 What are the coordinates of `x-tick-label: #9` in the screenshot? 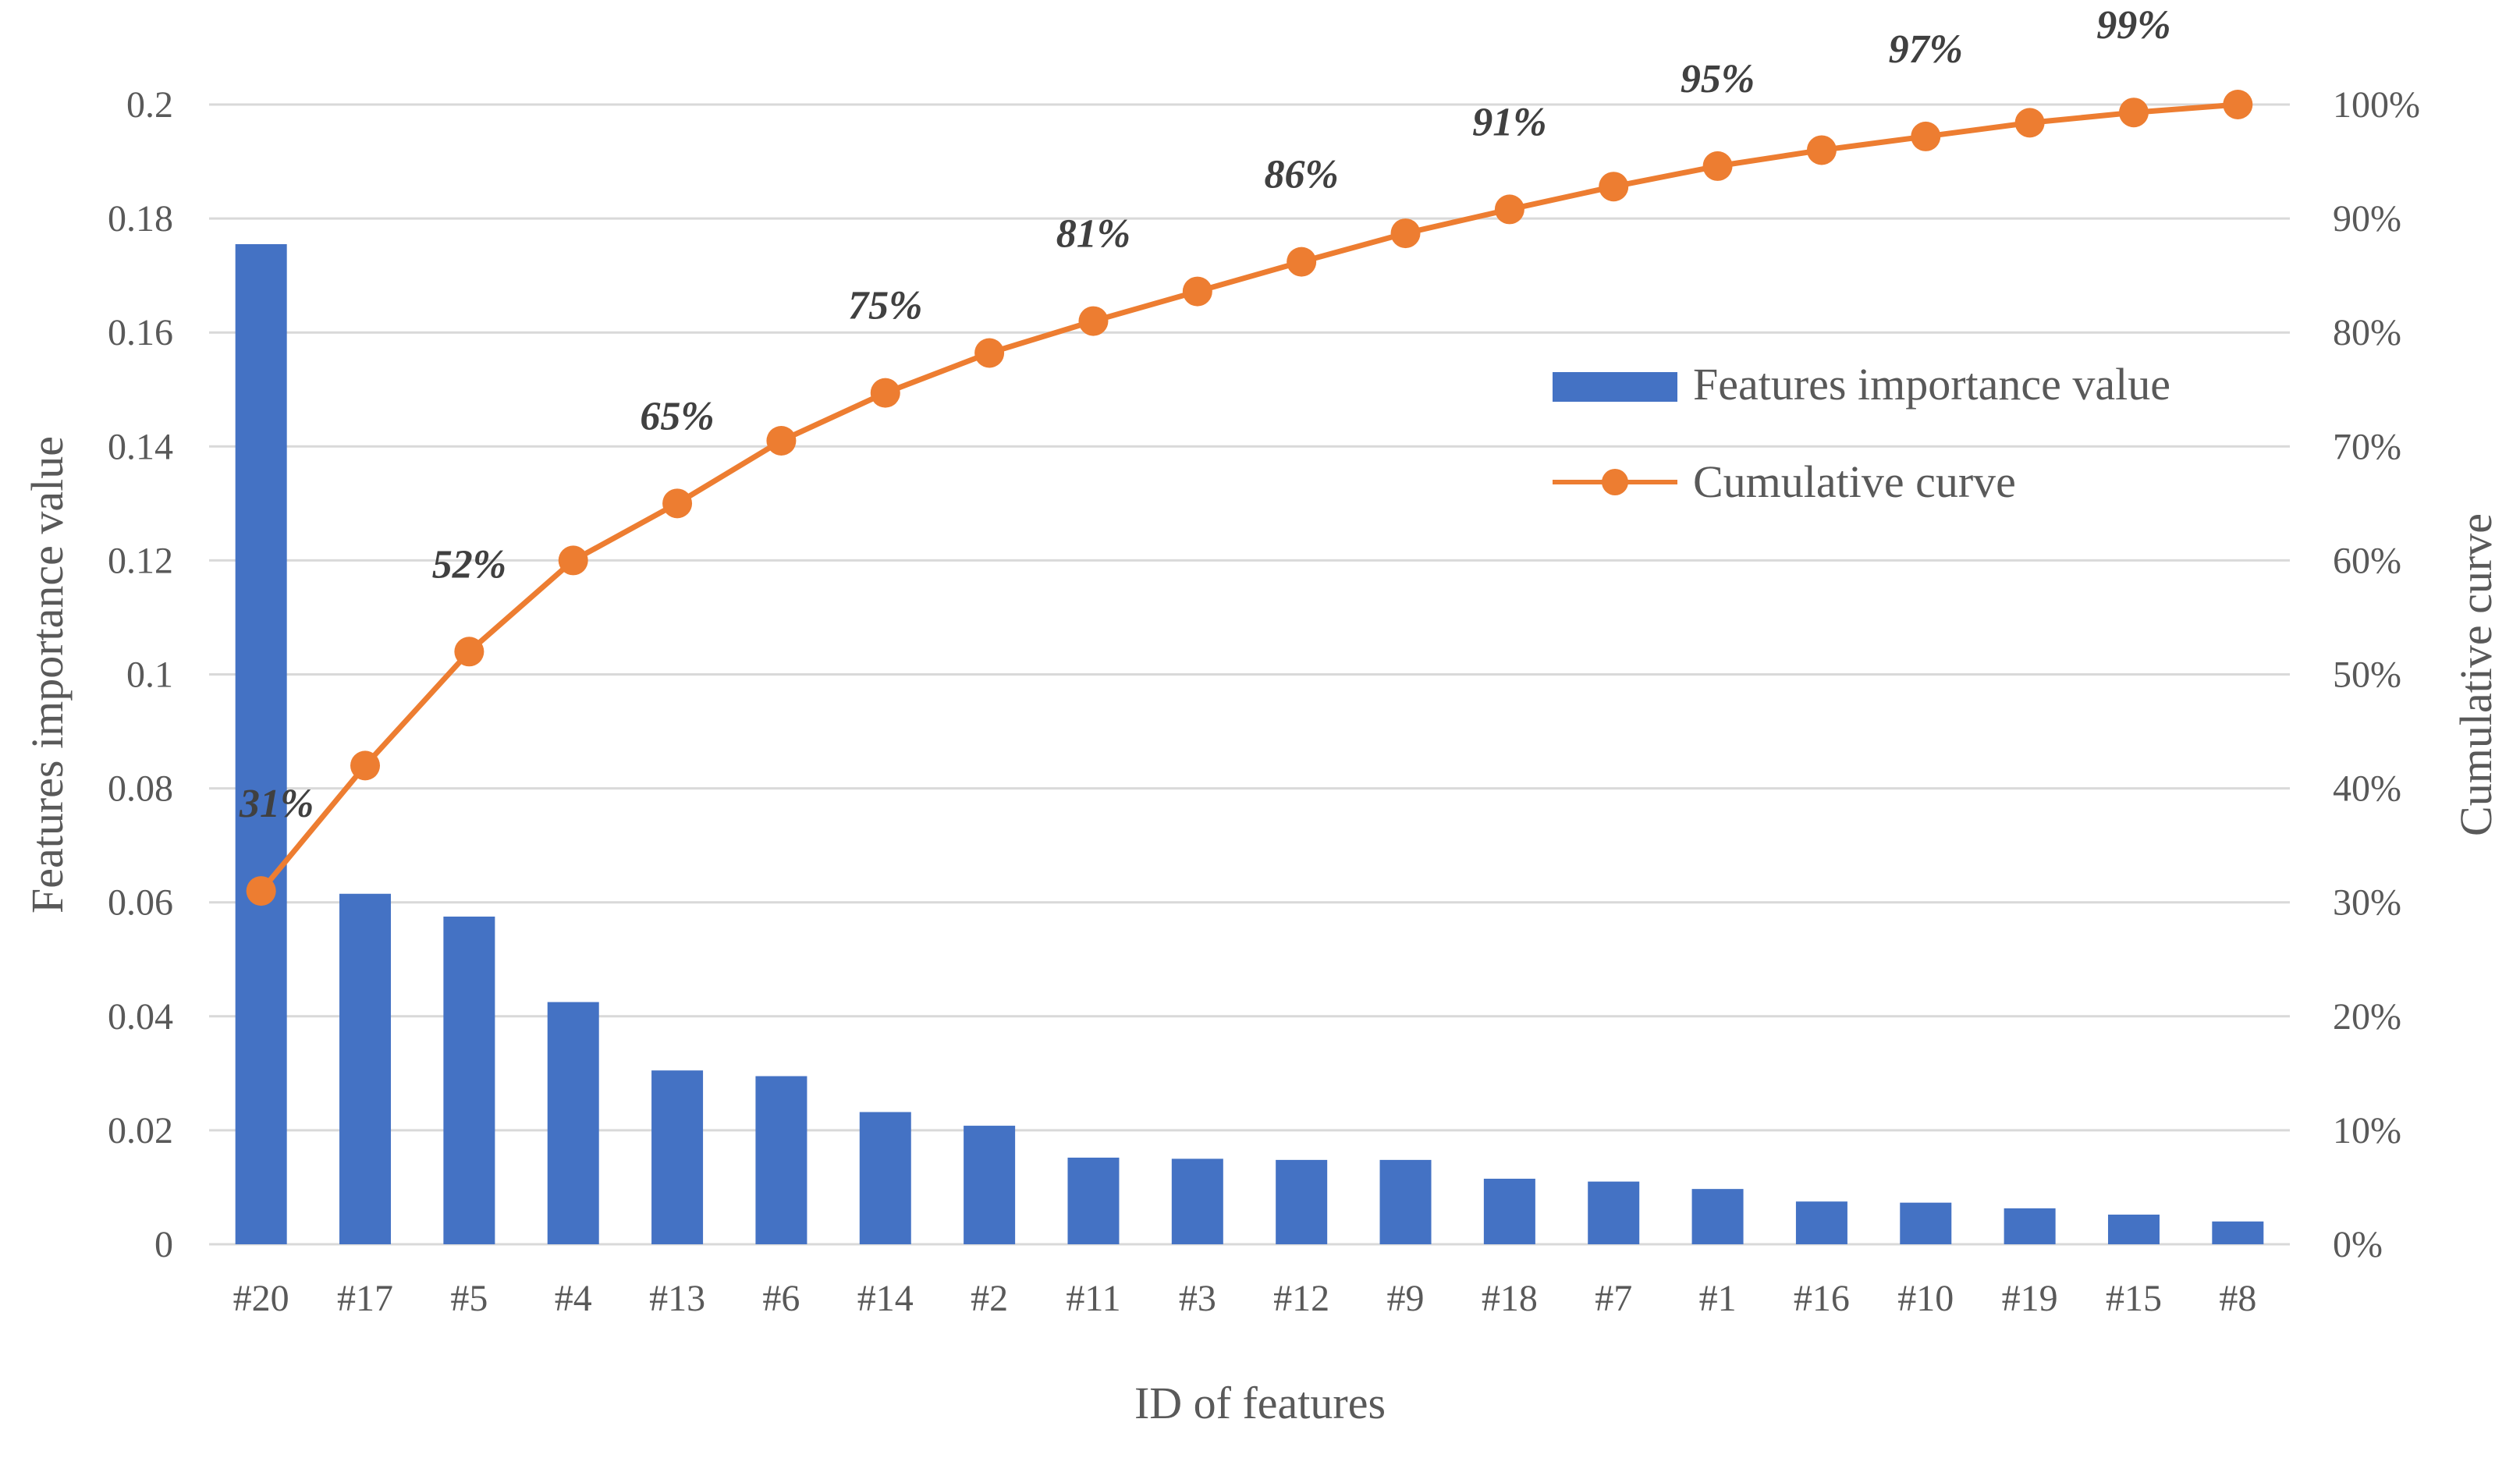 It's located at (1406, 1298).